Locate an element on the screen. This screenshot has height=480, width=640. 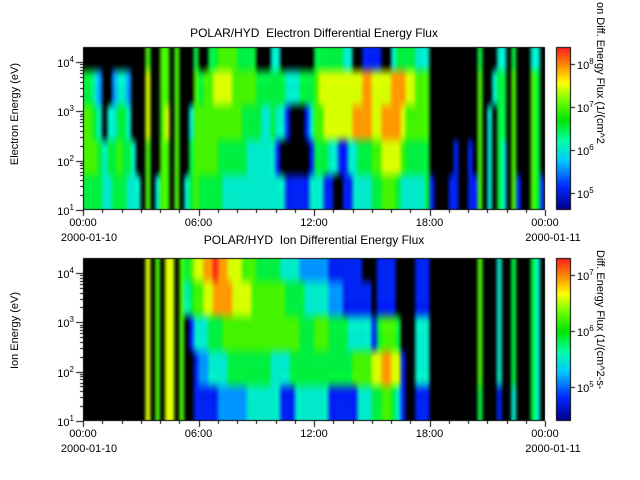
ion-panel-title: POLAR/HYD Ion Differential Energy Flux is located at coordinates (314, 240).